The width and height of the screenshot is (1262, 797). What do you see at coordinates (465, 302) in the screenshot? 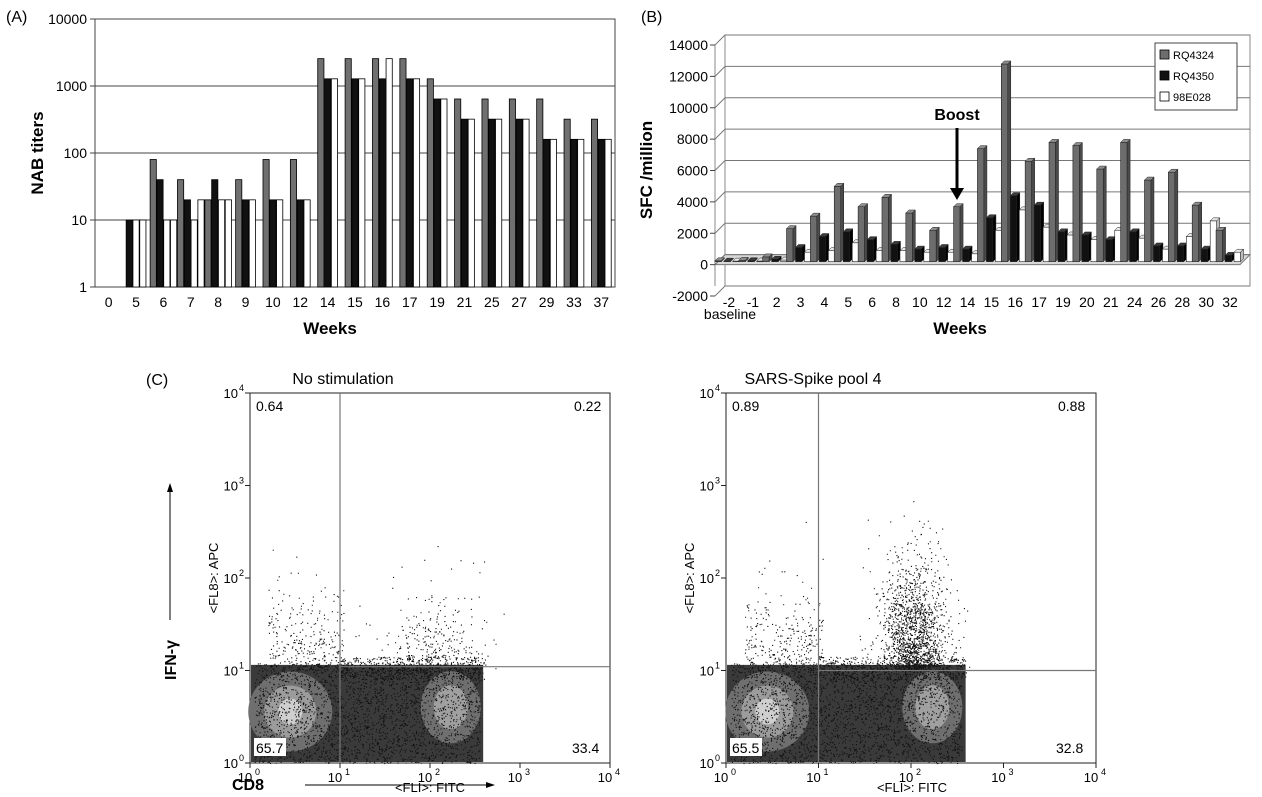
I see `panel-a-x-tick-label: 21` at bounding box center [465, 302].